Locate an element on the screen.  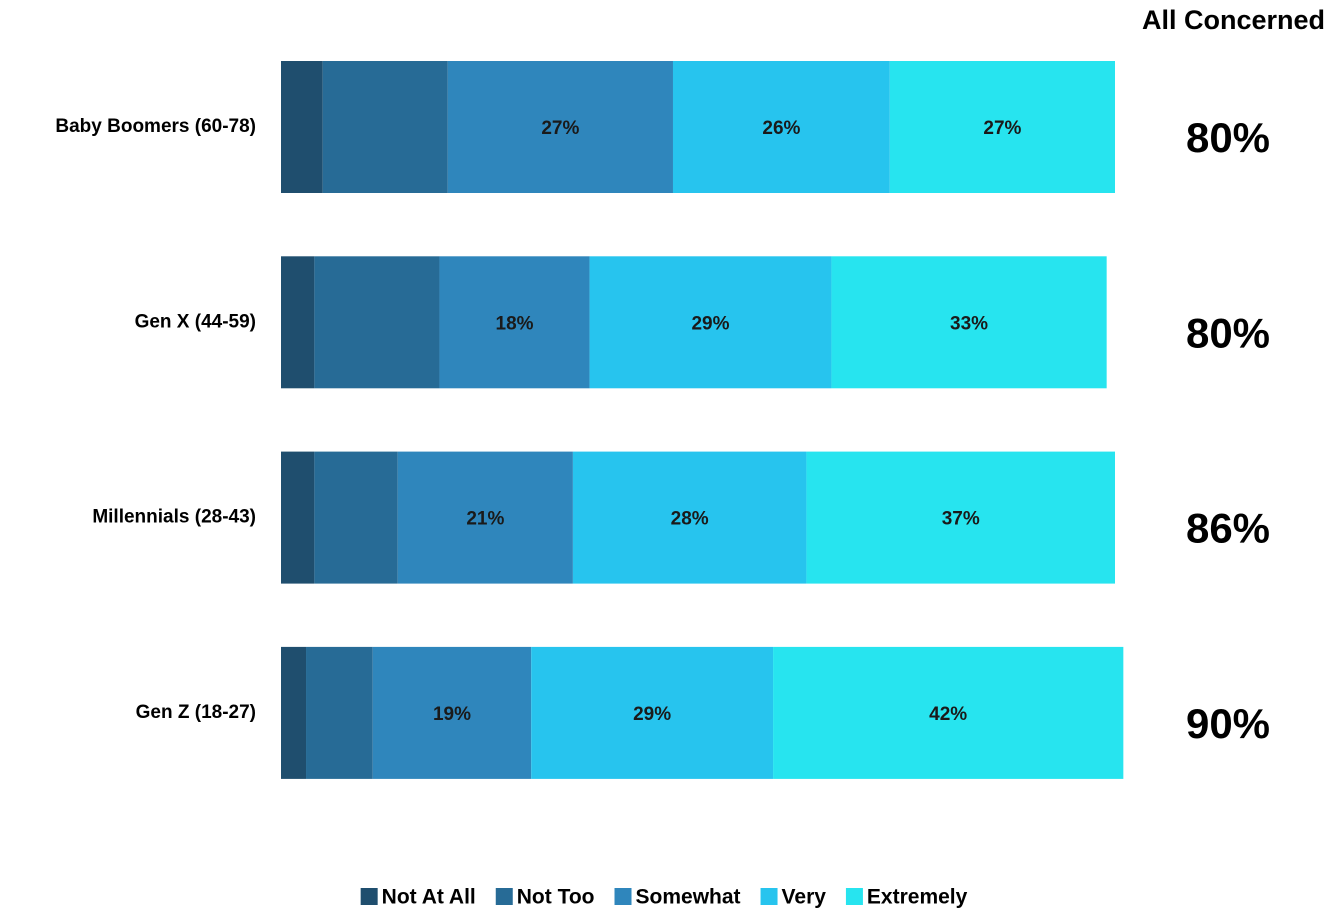
category-label: Millennials (28-43) is located at coordinates (174, 517).